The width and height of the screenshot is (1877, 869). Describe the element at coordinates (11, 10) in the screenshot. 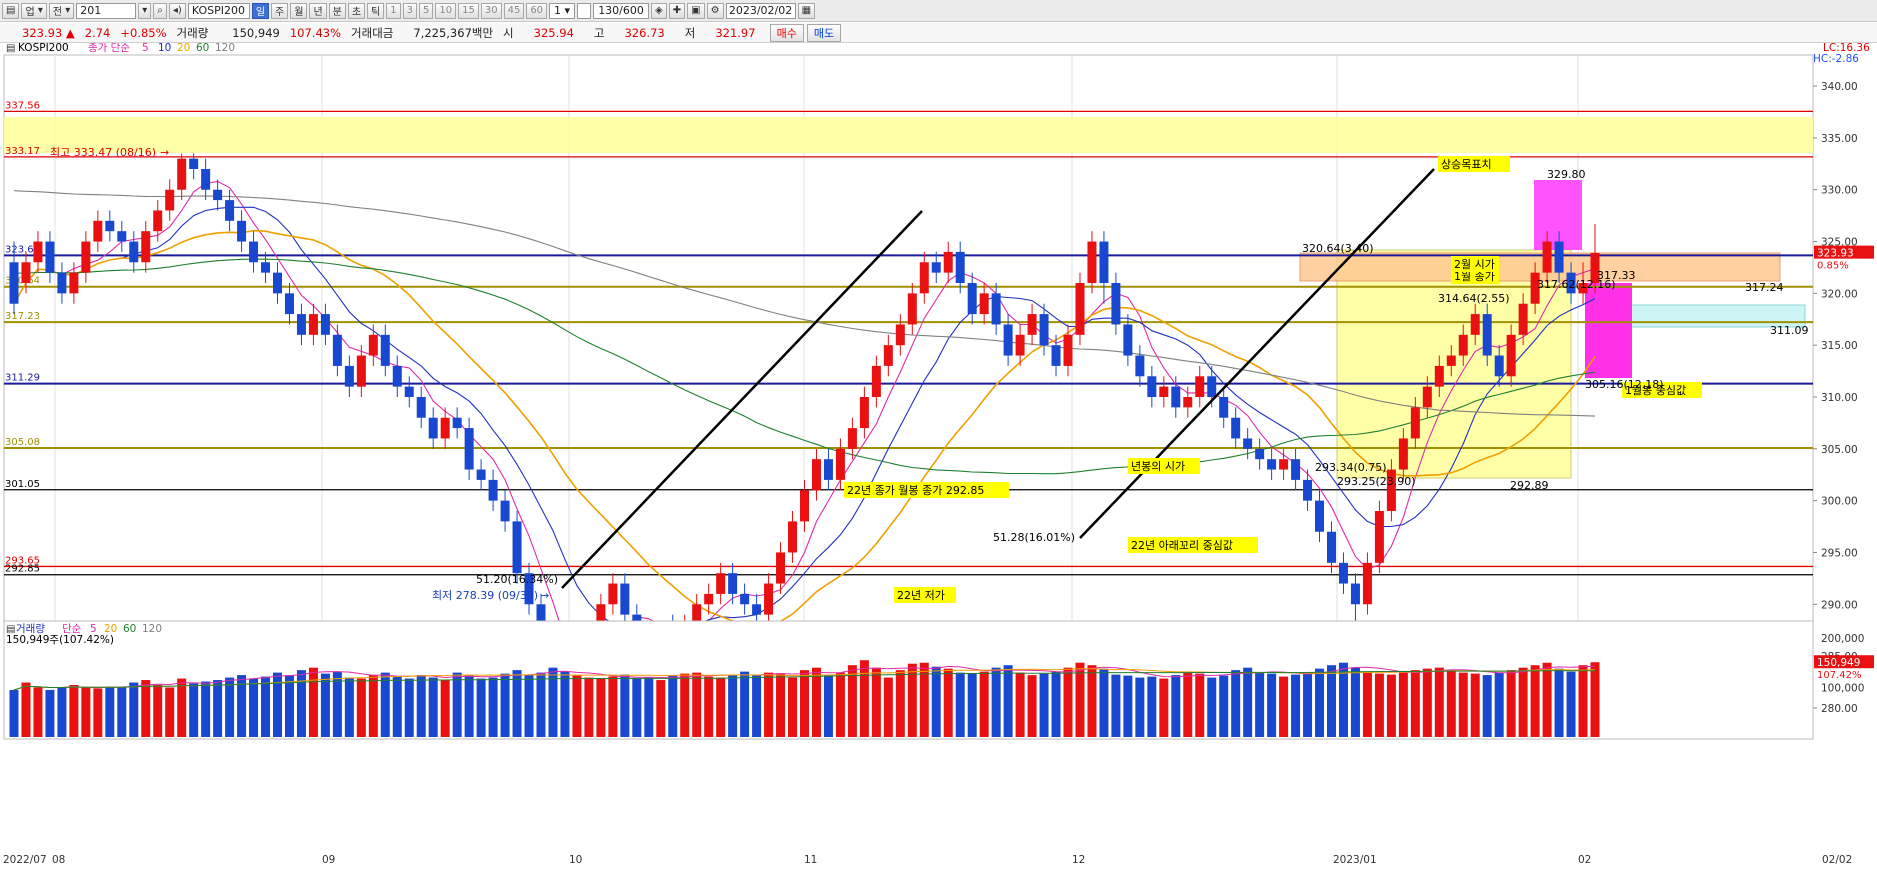

I see `chart-type-button: ▤` at that location.